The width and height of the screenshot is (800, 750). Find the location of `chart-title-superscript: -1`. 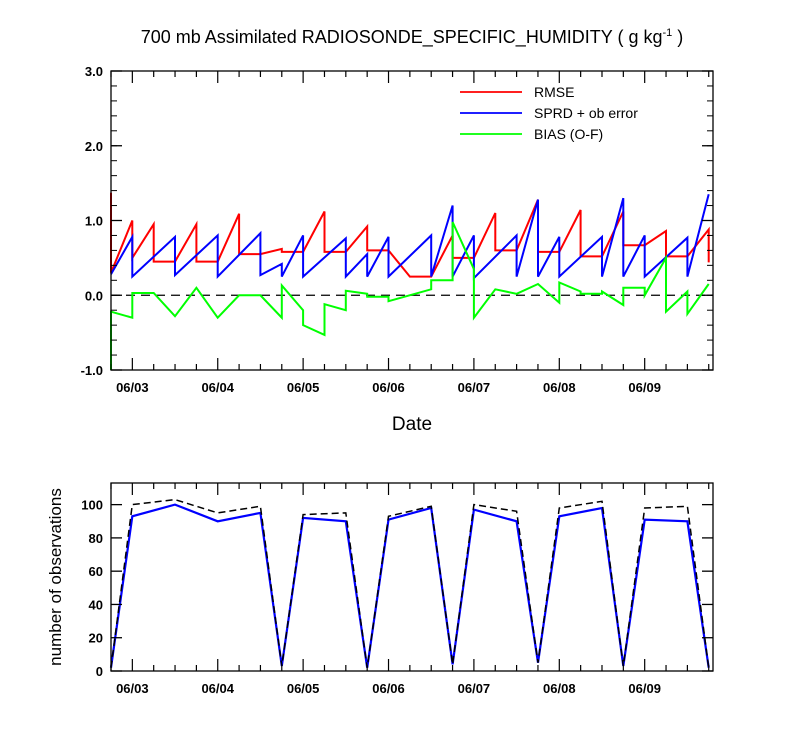

chart-title-superscript: -1 is located at coordinates (668, 33).